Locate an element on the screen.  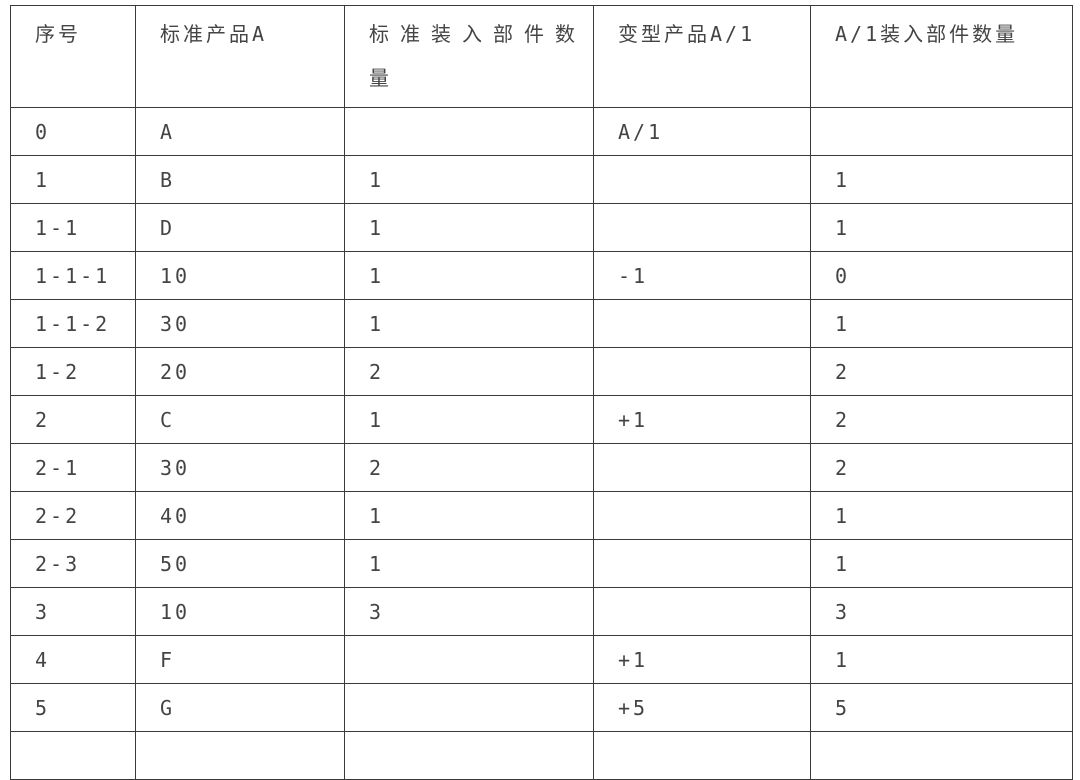
table-row: 2-2 40 1 1 is located at coordinates (541, 515).